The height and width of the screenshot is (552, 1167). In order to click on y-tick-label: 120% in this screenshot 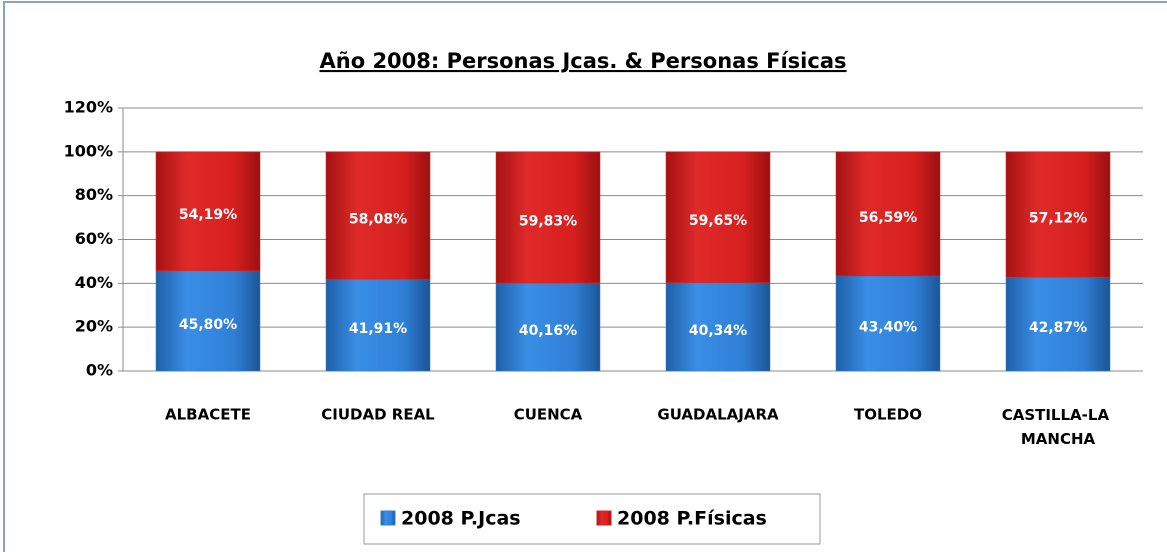, I will do `click(88, 107)`.